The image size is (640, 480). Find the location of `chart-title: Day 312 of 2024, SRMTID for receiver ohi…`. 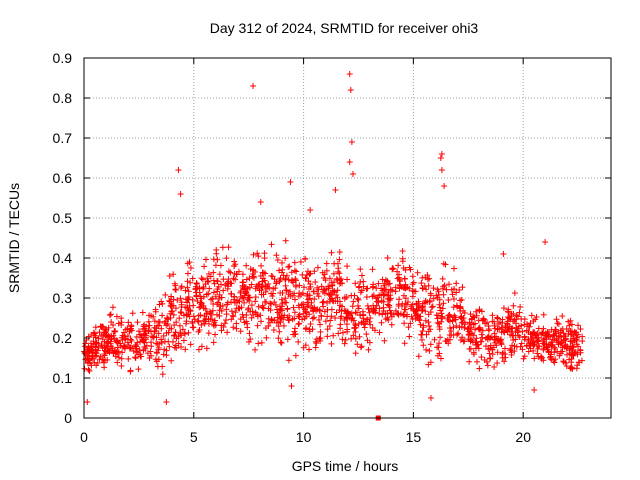

chart-title: Day 312 of 2024, SRMTID for receiver ohi… is located at coordinates (344, 28).